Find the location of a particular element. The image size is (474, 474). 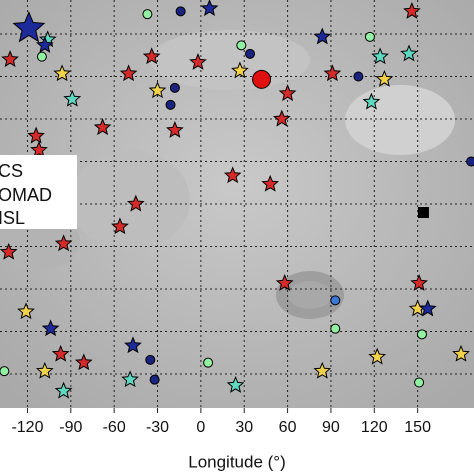

x-tick-label: 90 is located at coordinates (331, 427).